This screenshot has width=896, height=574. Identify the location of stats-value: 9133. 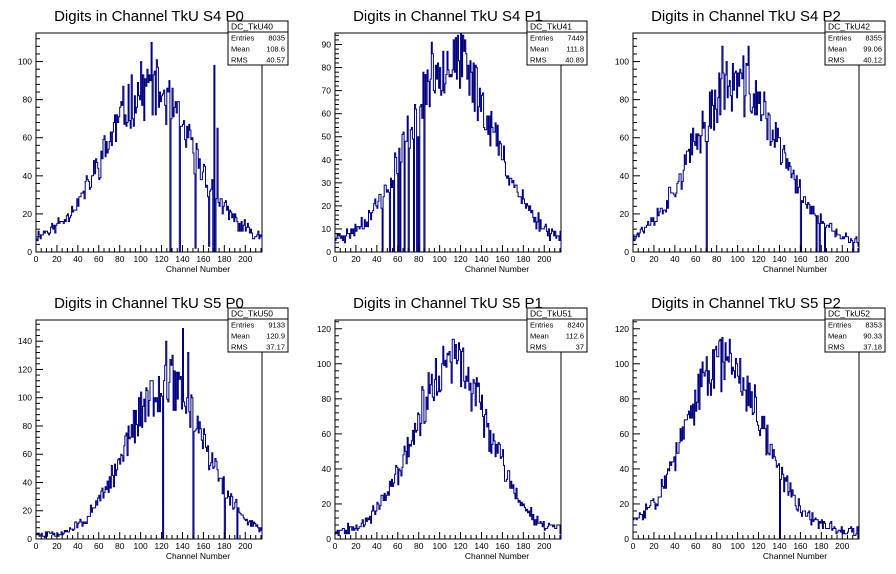
(276, 325).